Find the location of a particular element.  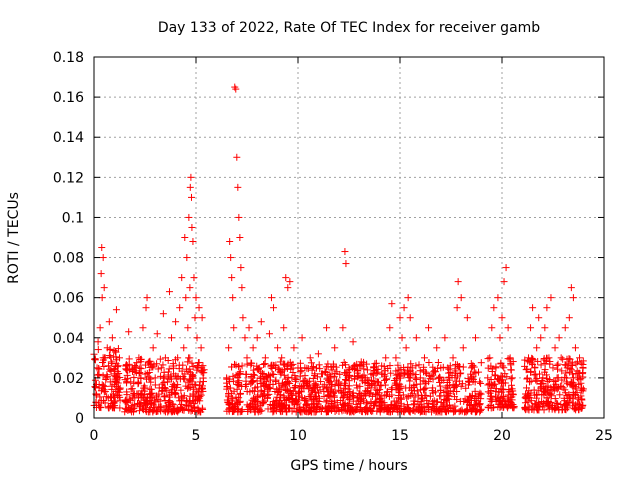

x-tick-label: 10 is located at coordinates (298, 436).